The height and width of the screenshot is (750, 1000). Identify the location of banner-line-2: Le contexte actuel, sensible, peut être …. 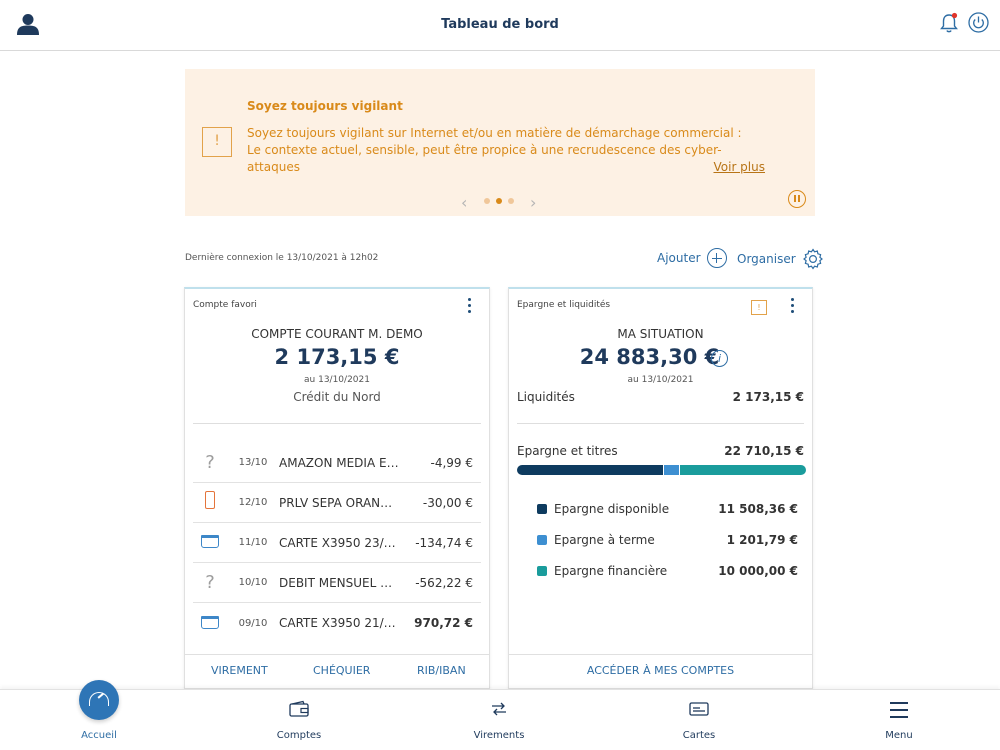
(484, 158).